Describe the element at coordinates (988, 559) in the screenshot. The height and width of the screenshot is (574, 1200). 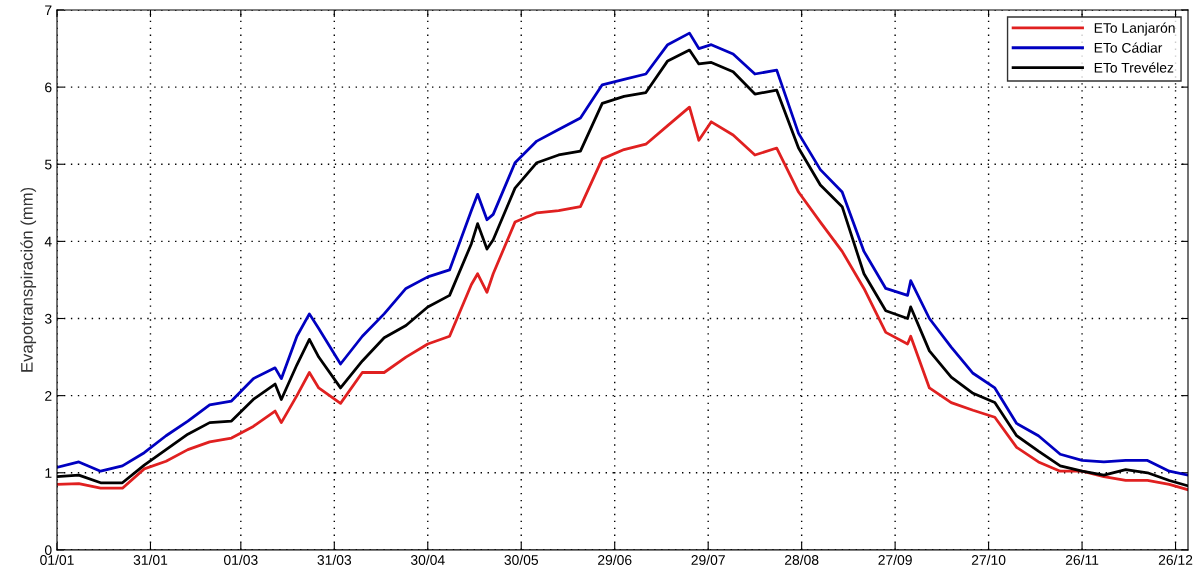
I see `x-tick-label: 27/10` at that location.